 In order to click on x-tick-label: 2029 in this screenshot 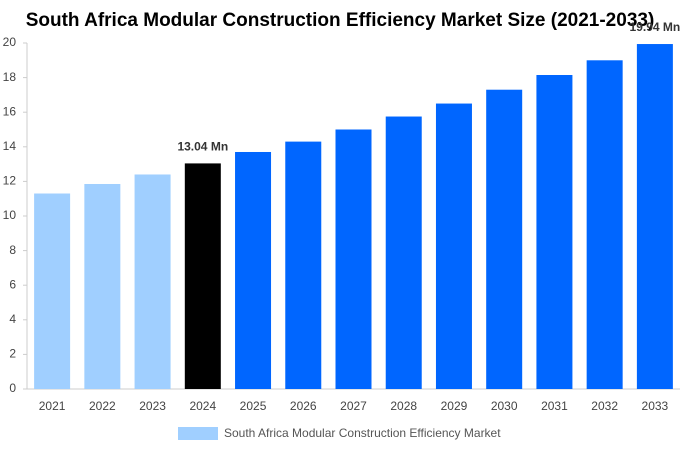, I will do `click(454, 406)`.